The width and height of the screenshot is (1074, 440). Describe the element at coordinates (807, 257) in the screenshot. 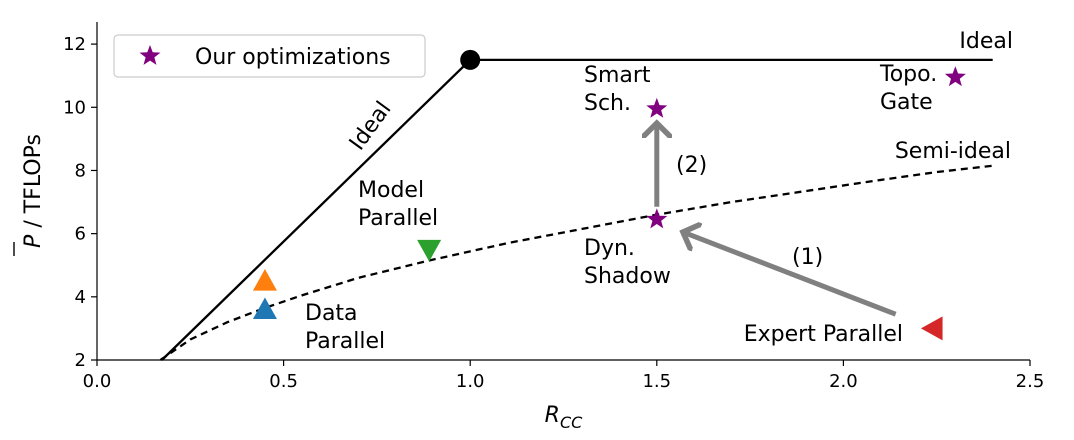

I see `label-arrow-1: (1)` at that location.